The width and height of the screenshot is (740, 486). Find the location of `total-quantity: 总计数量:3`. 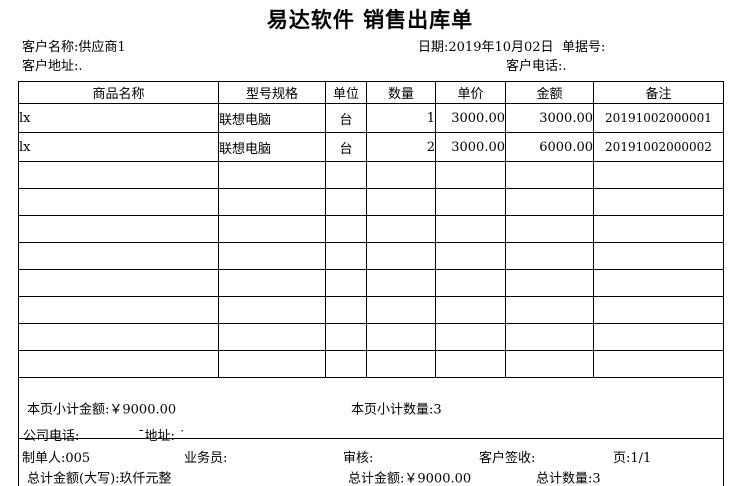

total-quantity: 总计数量:3 is located at coordinates (568, 478).